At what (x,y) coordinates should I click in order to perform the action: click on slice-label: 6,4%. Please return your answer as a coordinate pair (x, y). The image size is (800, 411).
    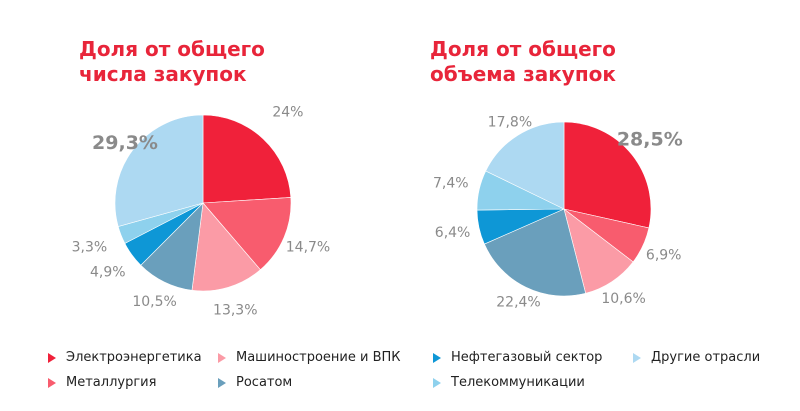
    Looking at the image, I should click on (453, 233).